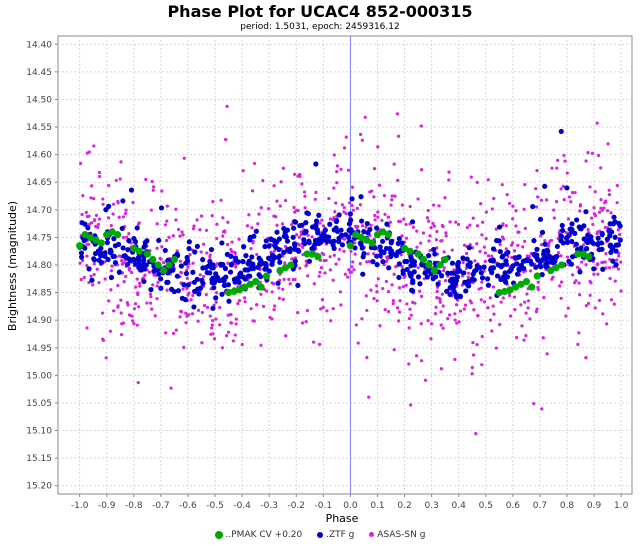  Describe the element at coordinates (12, 266) in the screenshot. I see `y-axis-label: Brightness (magnitude)` at that location.